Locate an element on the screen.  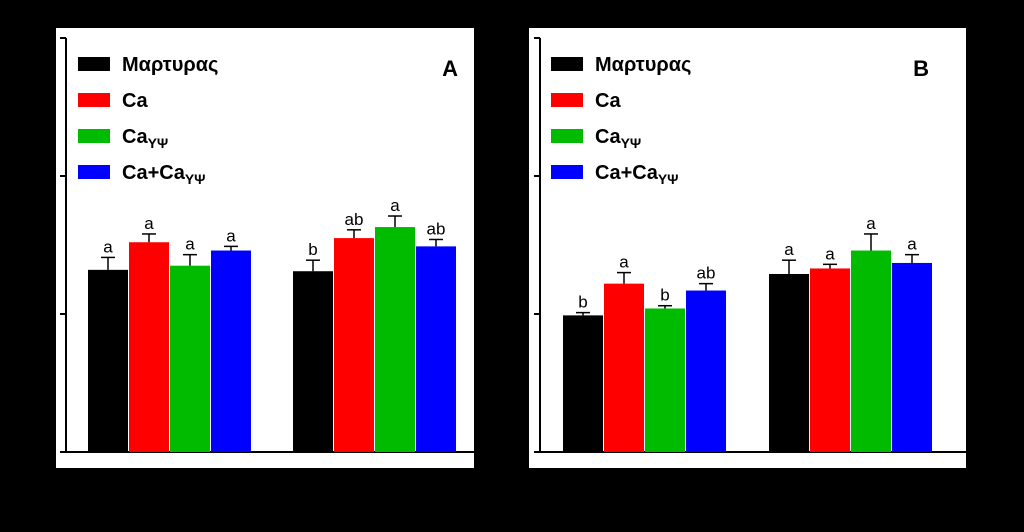
panel-label: A is located at coordinates (450, 68).